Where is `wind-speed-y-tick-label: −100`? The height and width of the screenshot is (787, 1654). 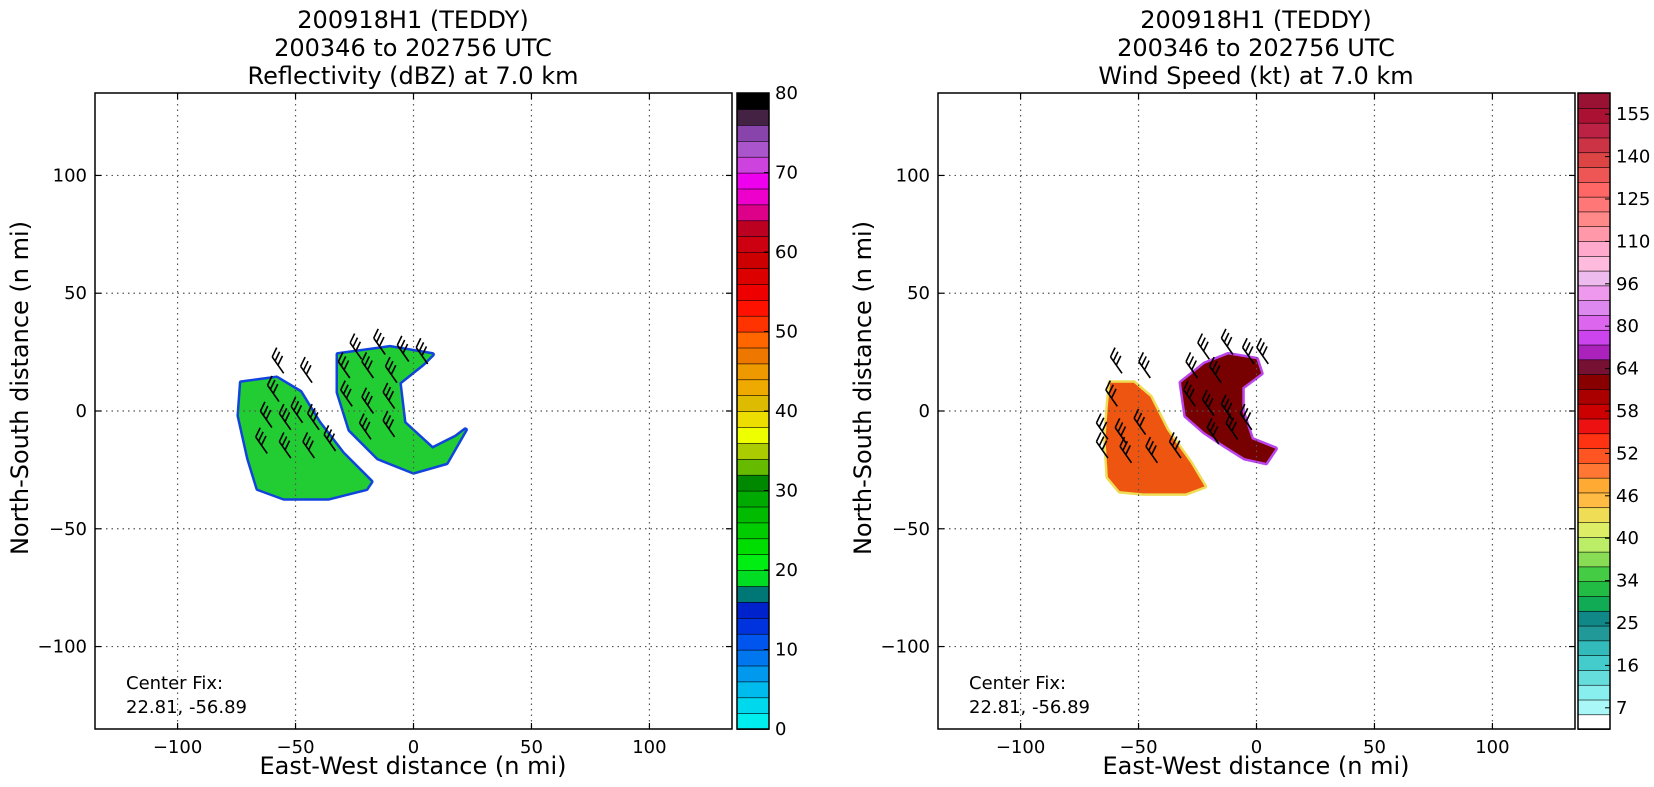
wind-speed-y-tick-label: −100 is located at coordinates (905, 647).